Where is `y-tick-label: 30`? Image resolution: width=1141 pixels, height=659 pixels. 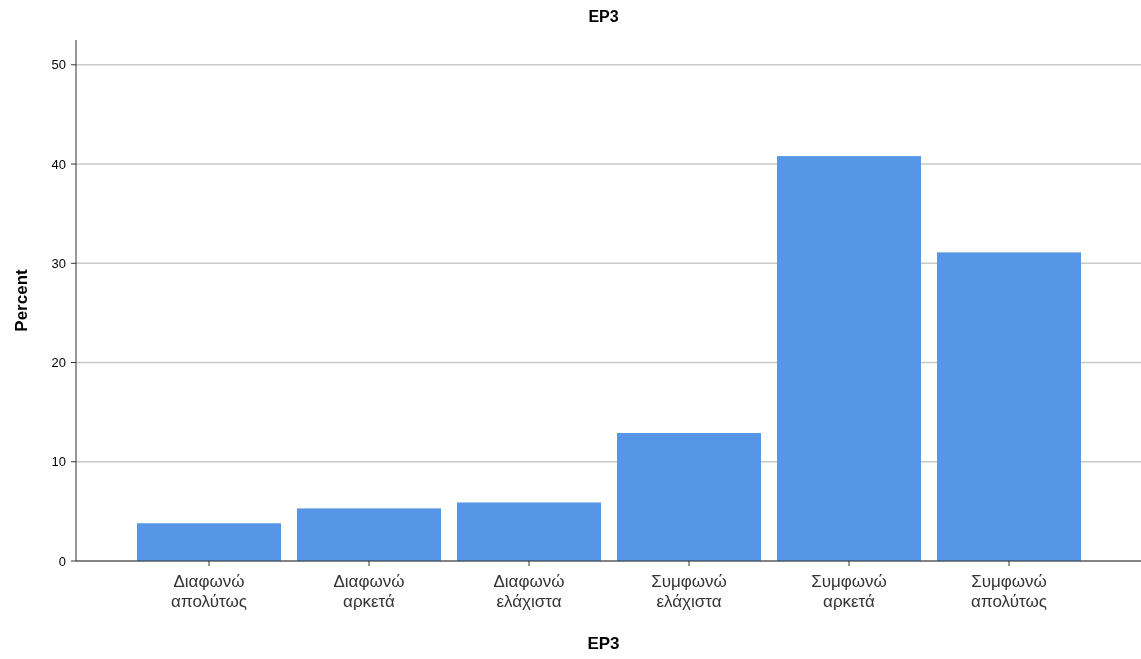
y-tick-label: 30 is located at coordinates (58, 263).